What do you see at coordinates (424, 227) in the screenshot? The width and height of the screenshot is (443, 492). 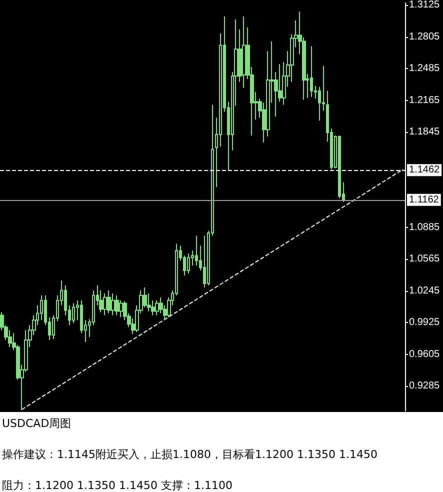 I see `y-tick-label: 1.0885` at bounding box center [424, 227].